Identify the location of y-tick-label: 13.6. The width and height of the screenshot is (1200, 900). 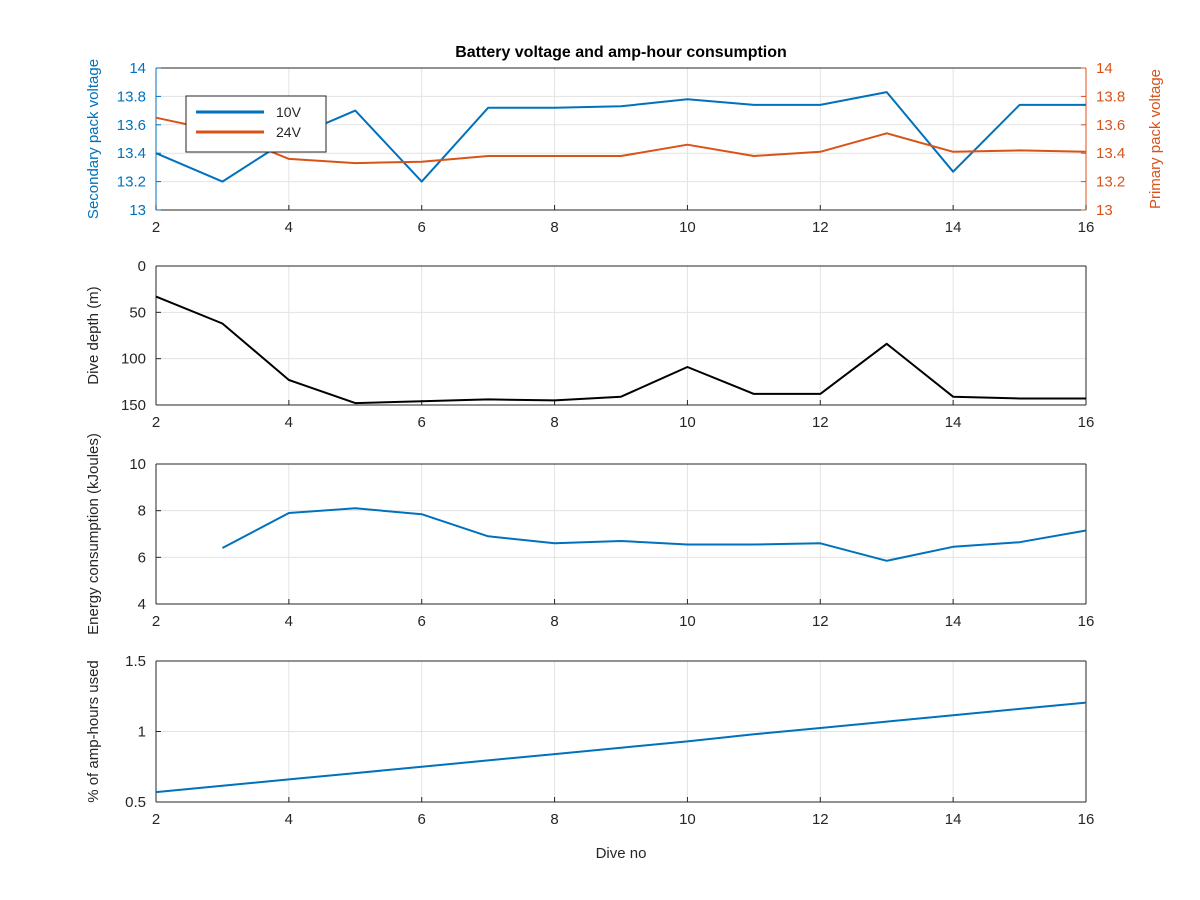
(131, 125).